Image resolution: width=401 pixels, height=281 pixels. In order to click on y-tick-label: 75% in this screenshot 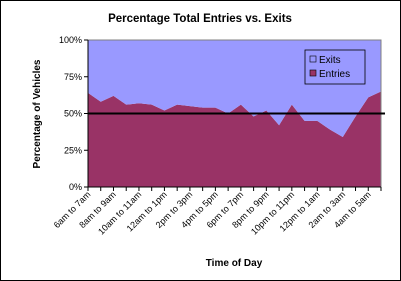, I will do `click(73, 77)`.